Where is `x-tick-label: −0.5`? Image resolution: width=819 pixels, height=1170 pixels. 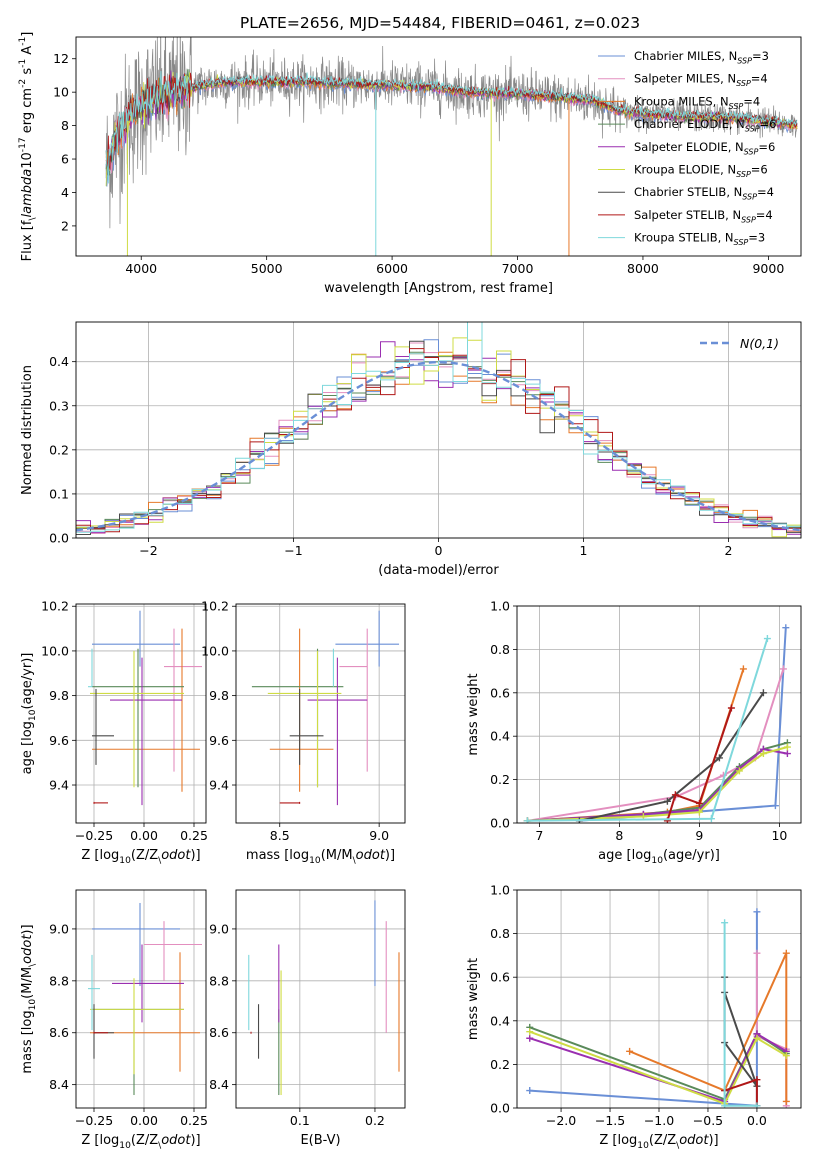 x-tick-label: −0.5 is located at coordinates (708, 1120).